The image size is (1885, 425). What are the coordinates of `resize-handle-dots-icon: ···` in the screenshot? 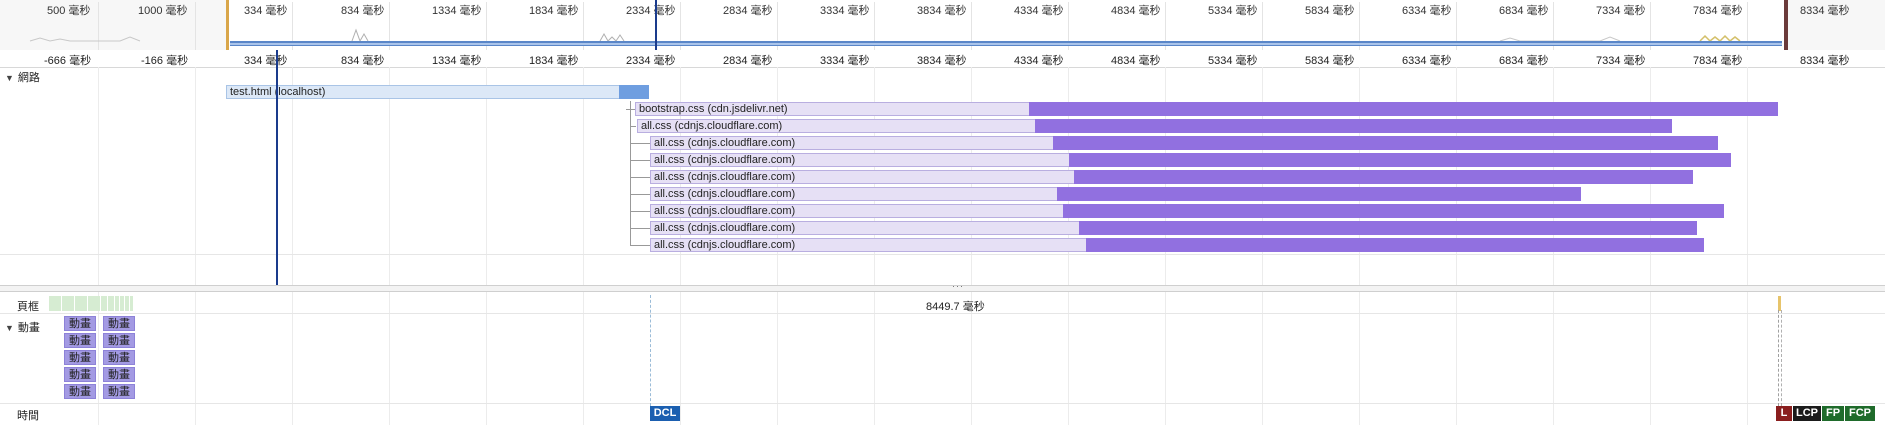 It's located at (958, 286).